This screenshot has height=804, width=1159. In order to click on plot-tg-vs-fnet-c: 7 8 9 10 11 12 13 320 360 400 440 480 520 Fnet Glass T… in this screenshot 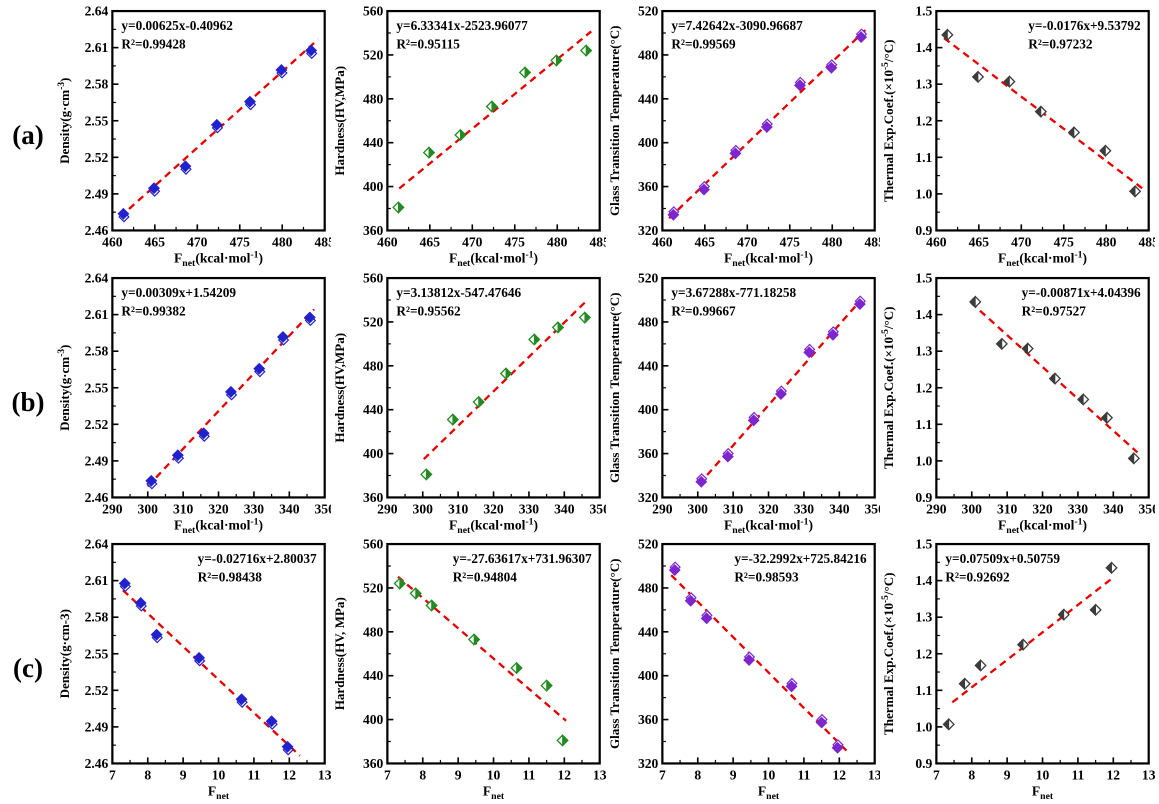, I will do `click(744, 669)`.